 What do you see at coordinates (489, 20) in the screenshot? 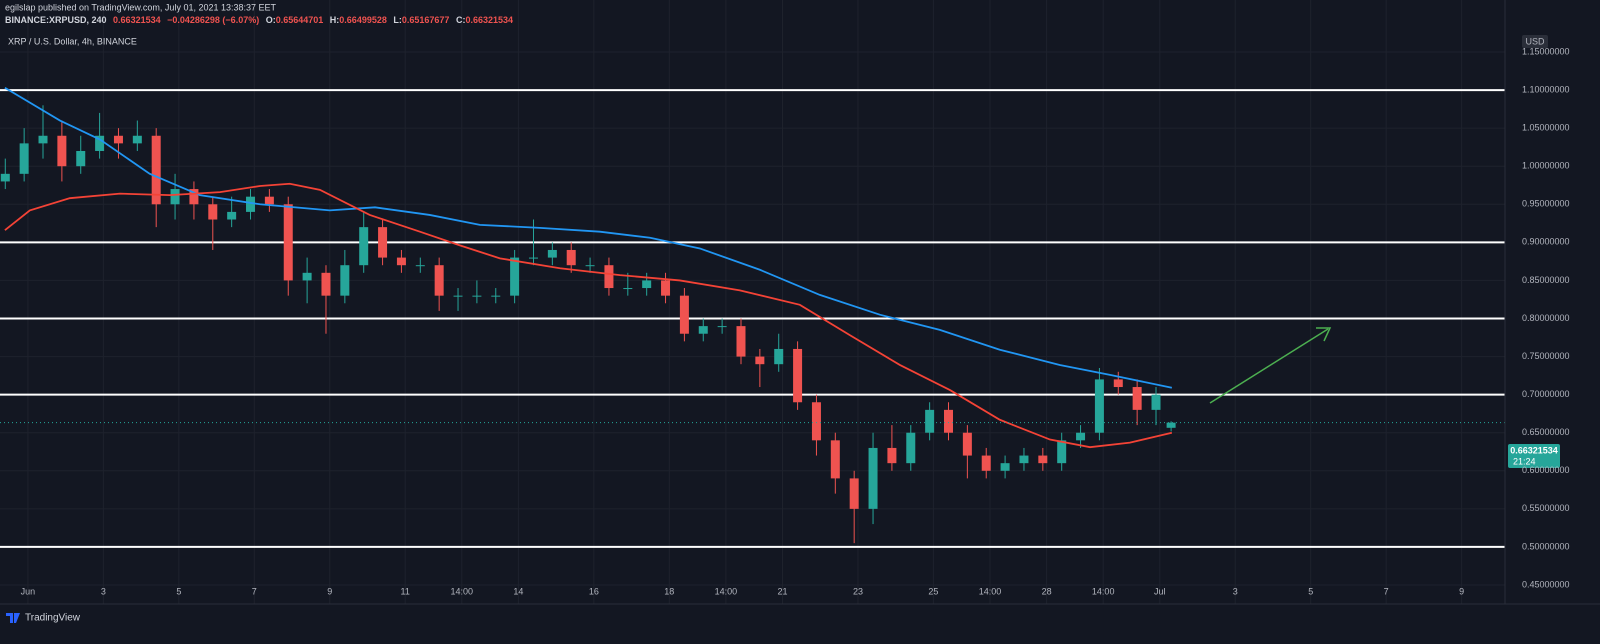
I see `ohlc-close: 0.66321534` at bounding box center [489, 20].